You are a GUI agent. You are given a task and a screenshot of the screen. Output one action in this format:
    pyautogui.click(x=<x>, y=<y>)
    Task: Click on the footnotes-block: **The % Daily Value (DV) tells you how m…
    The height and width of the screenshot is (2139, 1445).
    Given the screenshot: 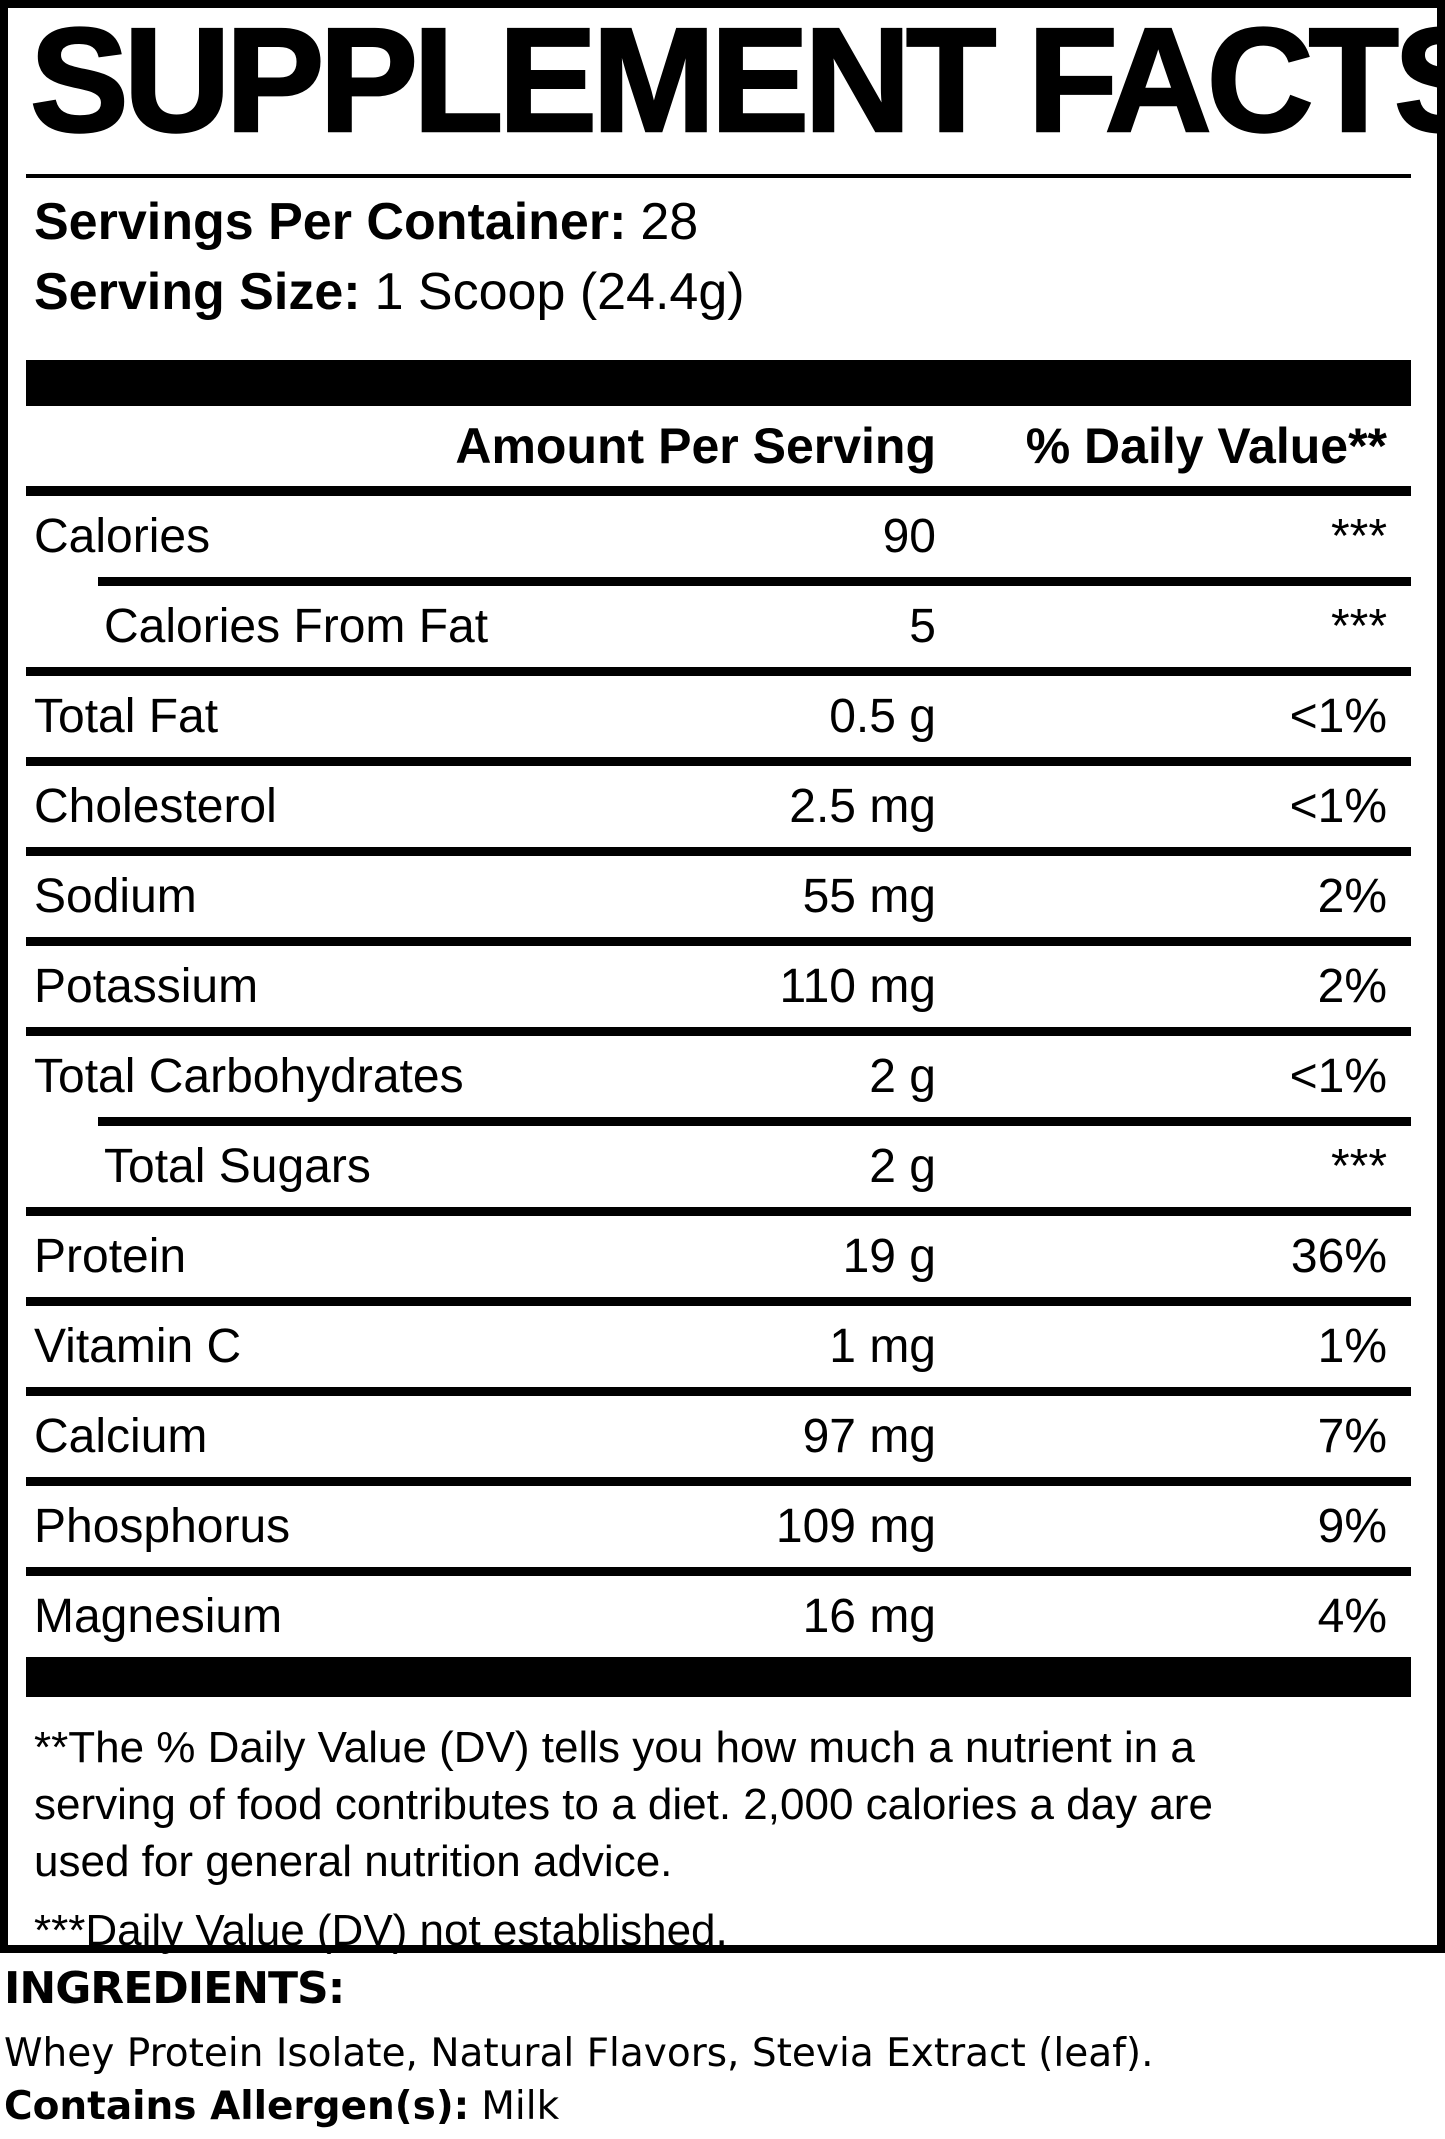 What is the action you would take?
    pyautogui.click(x=722, y=1839)
    